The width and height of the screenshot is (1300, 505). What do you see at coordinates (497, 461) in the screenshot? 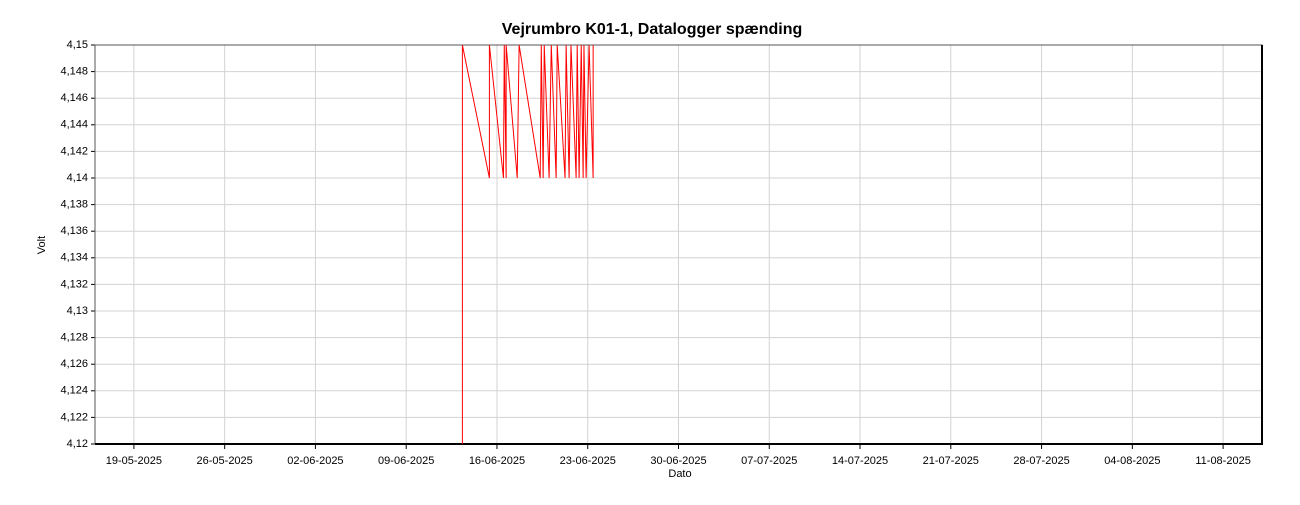
I see `x-tick-label: 16-06-2025` at bounding box center [497, 461].